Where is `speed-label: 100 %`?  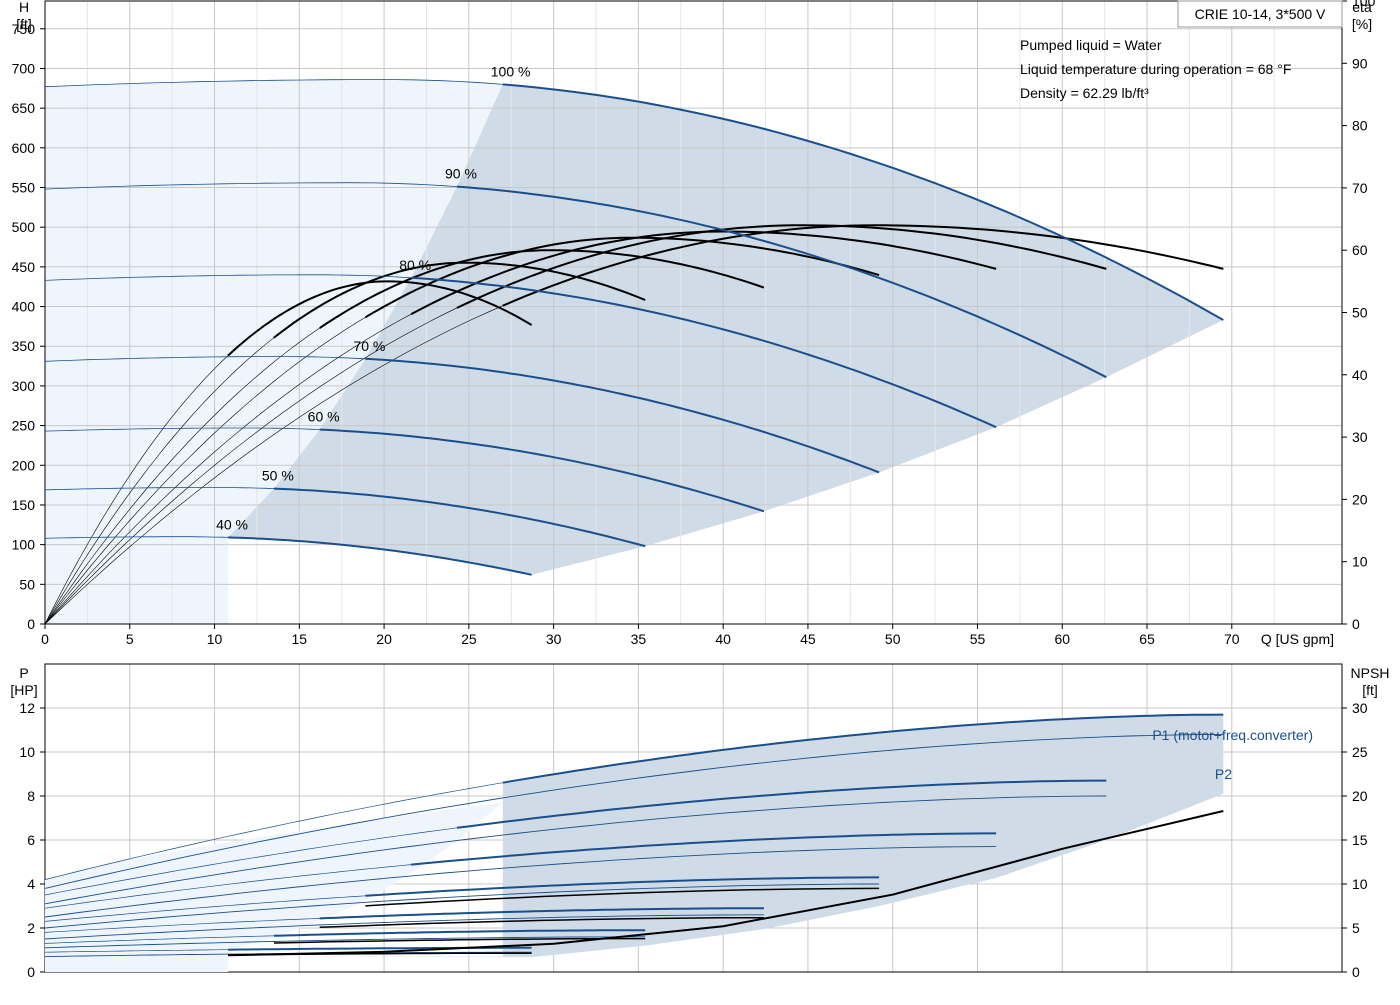
speed-label: 100 % is located at coordinates (511, 71).